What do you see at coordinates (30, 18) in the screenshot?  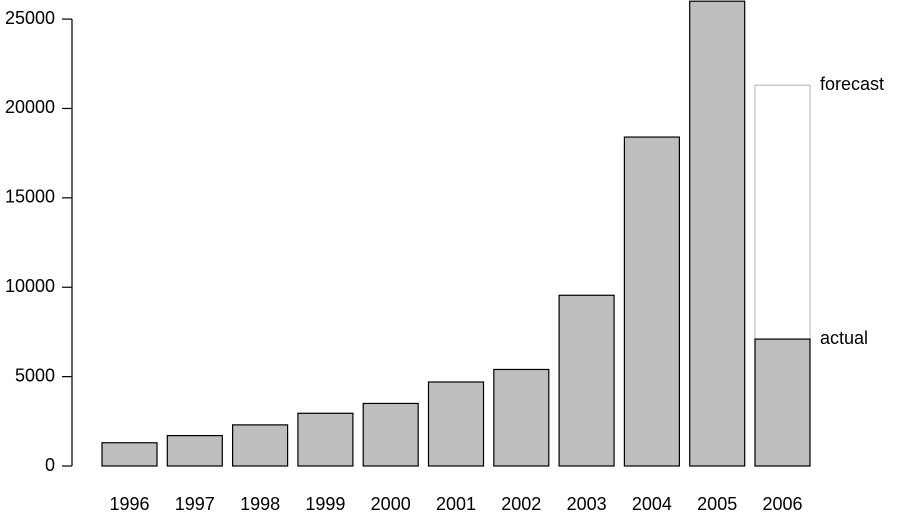 I see `y-tick-label: 25000` at bounding box center [30, 18].